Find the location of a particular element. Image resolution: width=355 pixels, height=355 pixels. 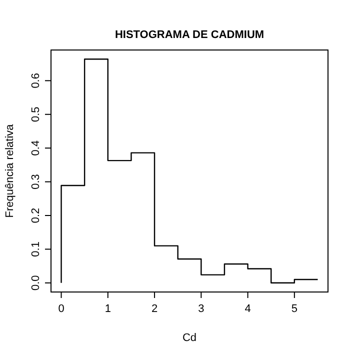

chart-title: HISTOGRAMA DE CADMIUM is located at coordinates (189, 35).